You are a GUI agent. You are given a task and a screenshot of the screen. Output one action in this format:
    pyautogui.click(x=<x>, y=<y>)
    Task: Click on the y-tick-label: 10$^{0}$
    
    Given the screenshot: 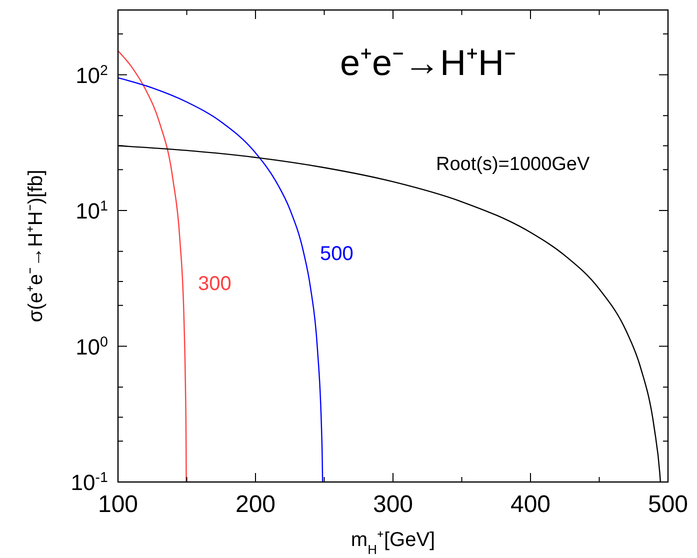 What is the action you would take?
    pyautogui.click(x=92, y=347)
    